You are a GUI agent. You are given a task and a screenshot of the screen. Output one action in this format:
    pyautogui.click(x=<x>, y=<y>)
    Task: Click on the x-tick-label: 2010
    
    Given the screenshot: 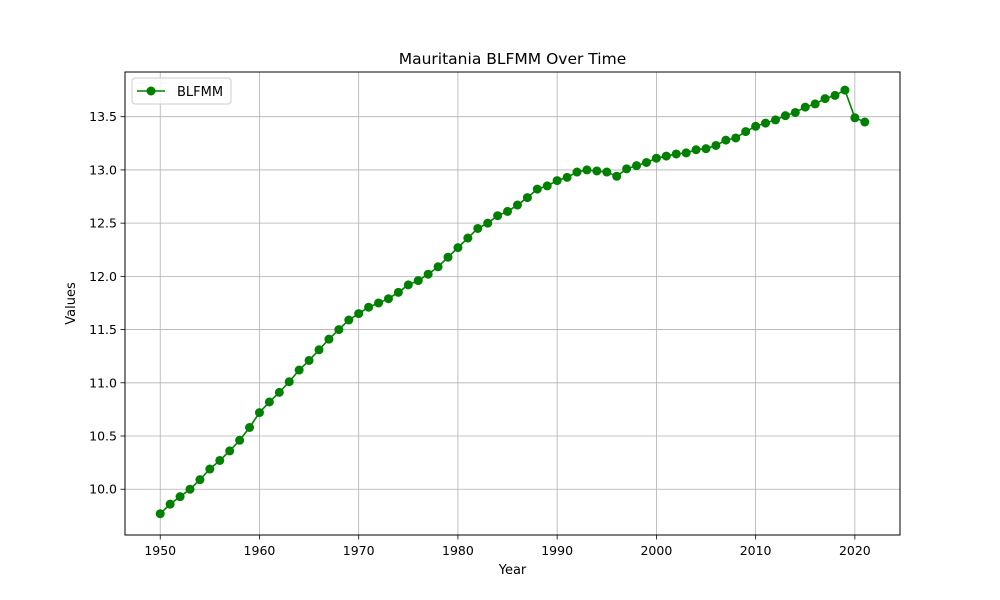 What is the action you would take?
    pyautogui.click(x=756, y=550)
    